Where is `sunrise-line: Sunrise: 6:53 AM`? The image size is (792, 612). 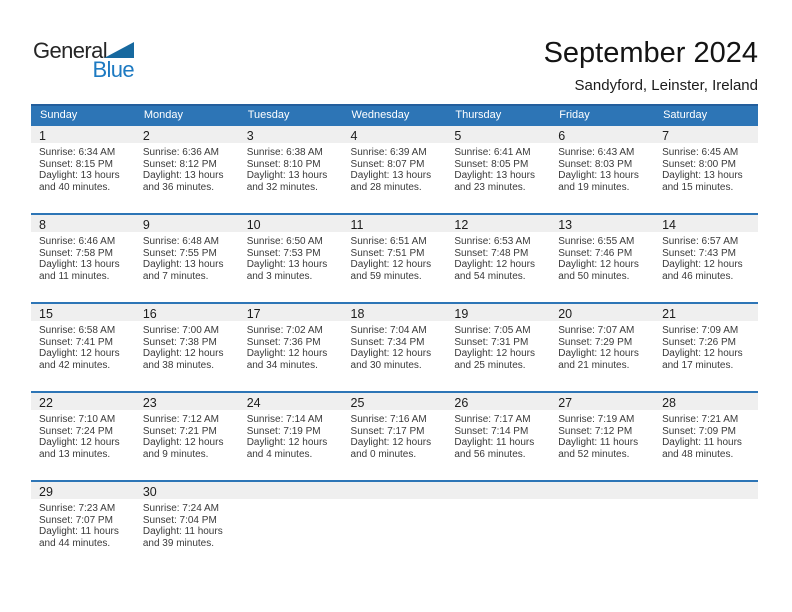
sunrise-line: Sunrise: 6:53 AM is located at coordinates (492, 241).